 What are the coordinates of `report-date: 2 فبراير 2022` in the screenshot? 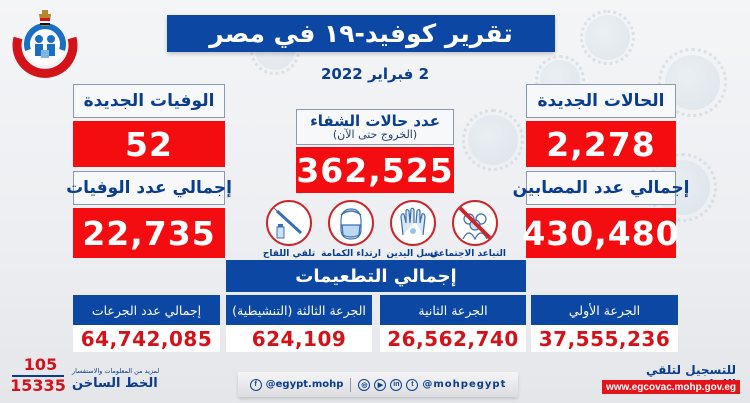 It's located at (374, 74).